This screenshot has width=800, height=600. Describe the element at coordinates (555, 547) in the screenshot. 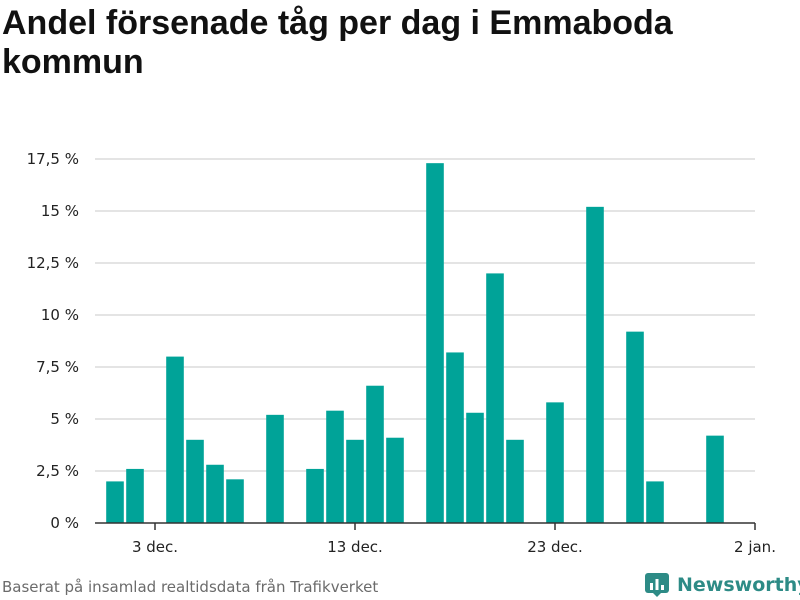

I see `x-tick-label: 23 dec.` at that location.